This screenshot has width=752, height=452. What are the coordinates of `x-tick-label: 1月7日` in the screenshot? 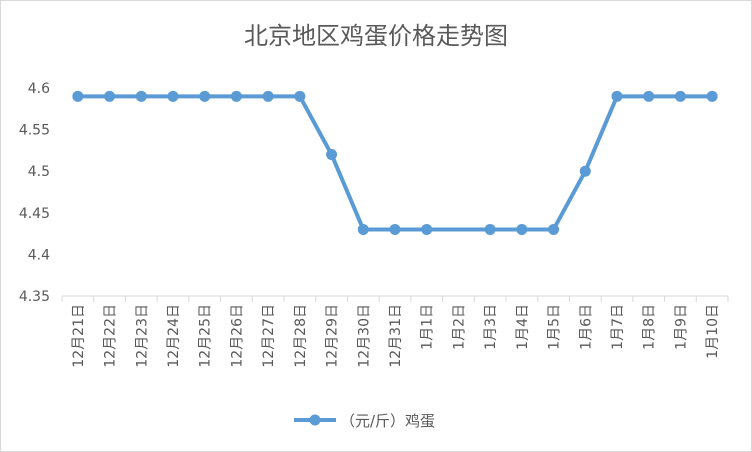 It's located at (618, 327).